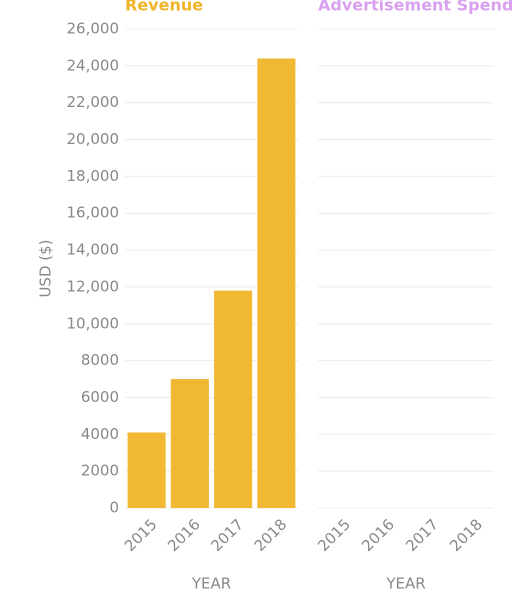 Image resolution: width=522 pixels, height=600 pixels. What do you see at coordinates (93, 250) in the screenshot?
I see `y-tick-label: 14,000` at bounding box center [93, 250].